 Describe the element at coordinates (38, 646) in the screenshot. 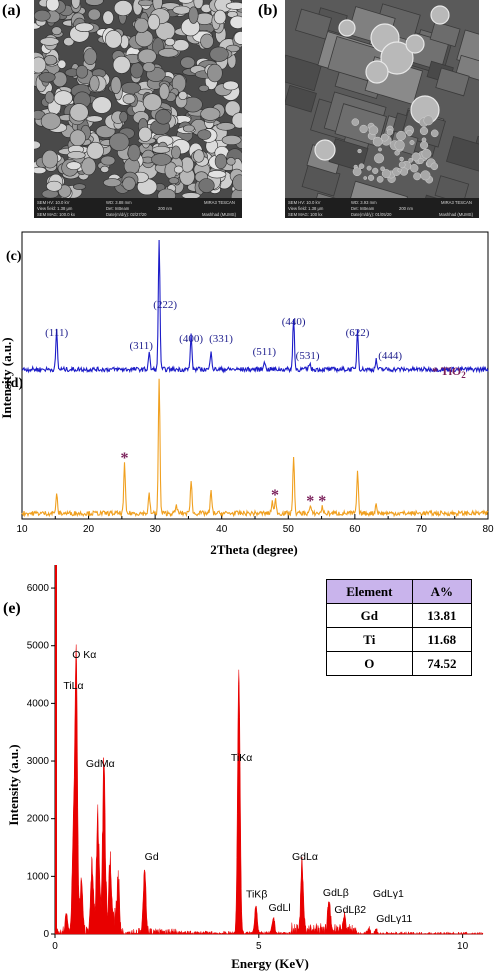

I see `eds-y-tick-label: 5000` at that location.